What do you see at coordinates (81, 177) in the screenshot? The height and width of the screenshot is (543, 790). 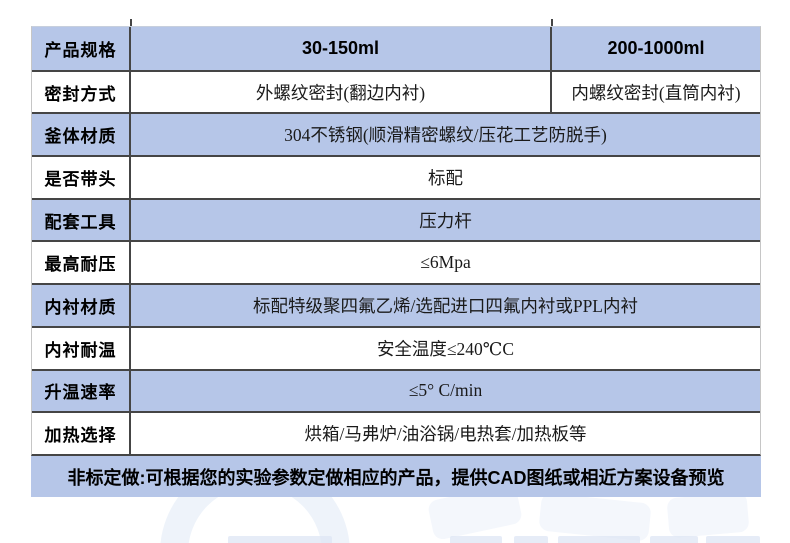 I see `row-label: 是否带头` at bounding box center [81, 177].